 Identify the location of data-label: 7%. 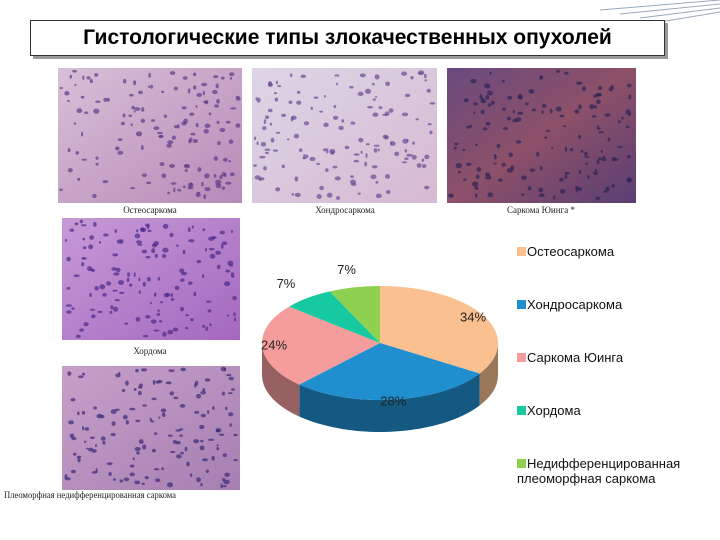
(346, 269).